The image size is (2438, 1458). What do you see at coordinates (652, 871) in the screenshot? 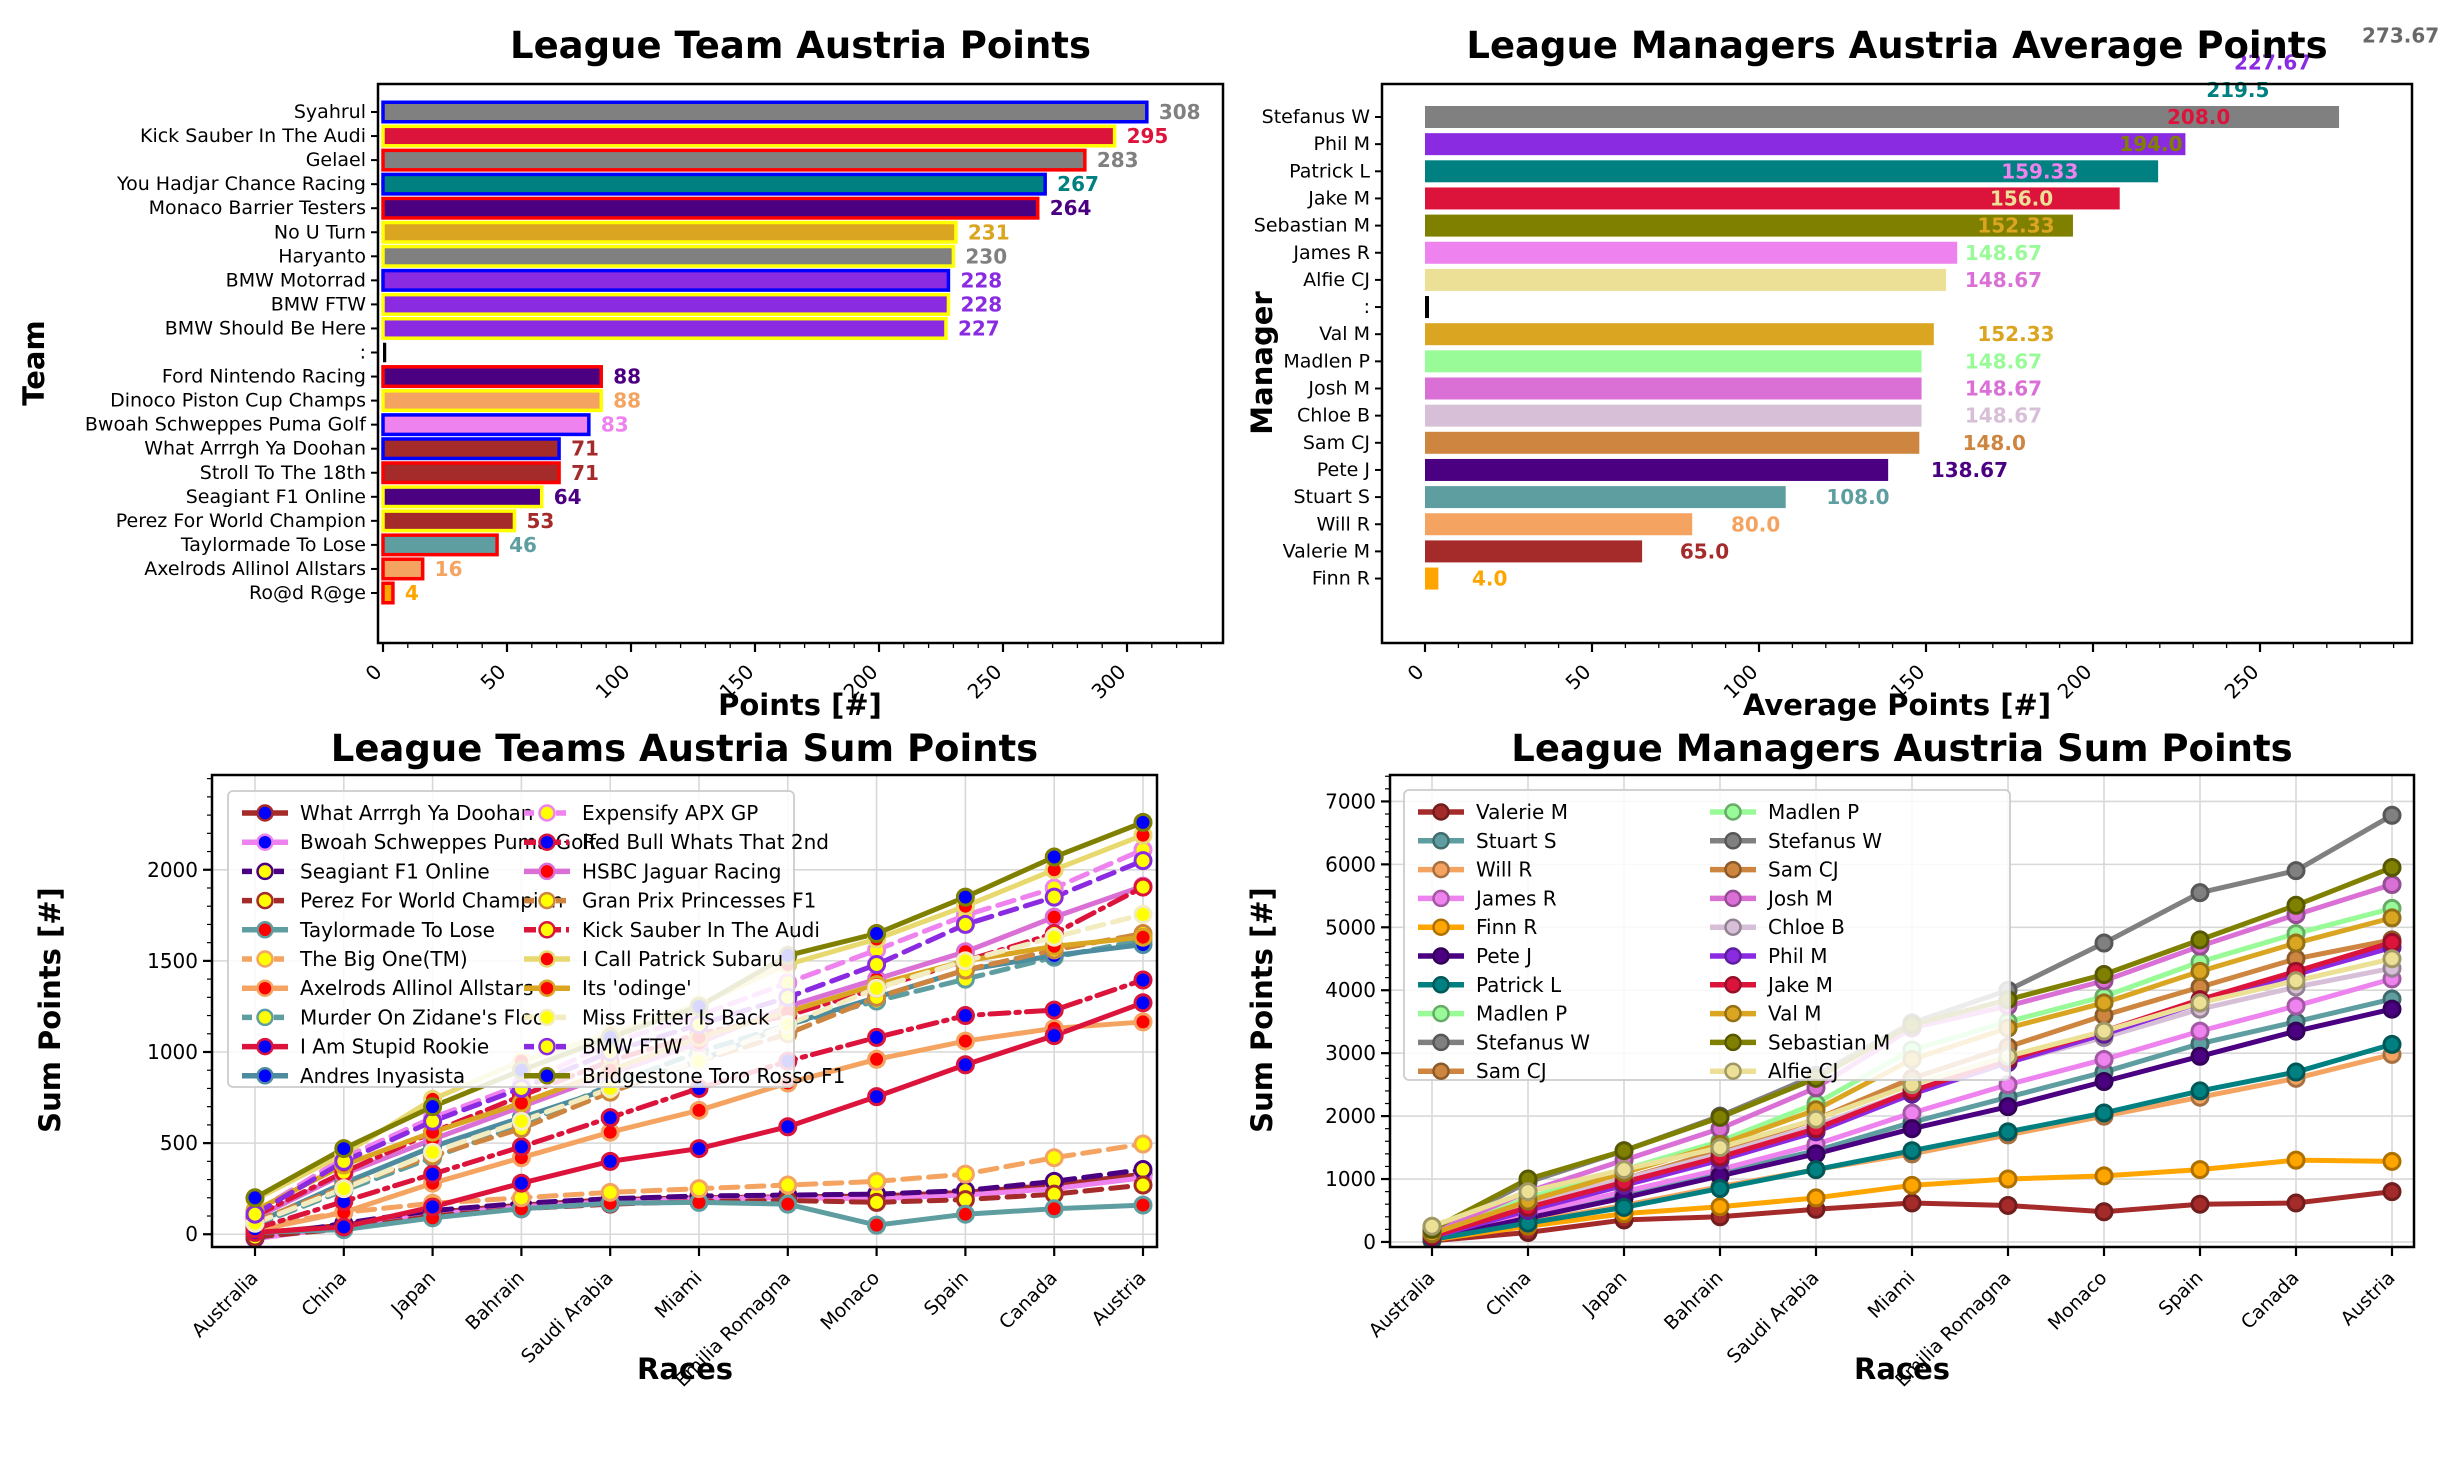
I see `legend-item: HSBC Jaguar Racing` at bounding box center [652, 871].